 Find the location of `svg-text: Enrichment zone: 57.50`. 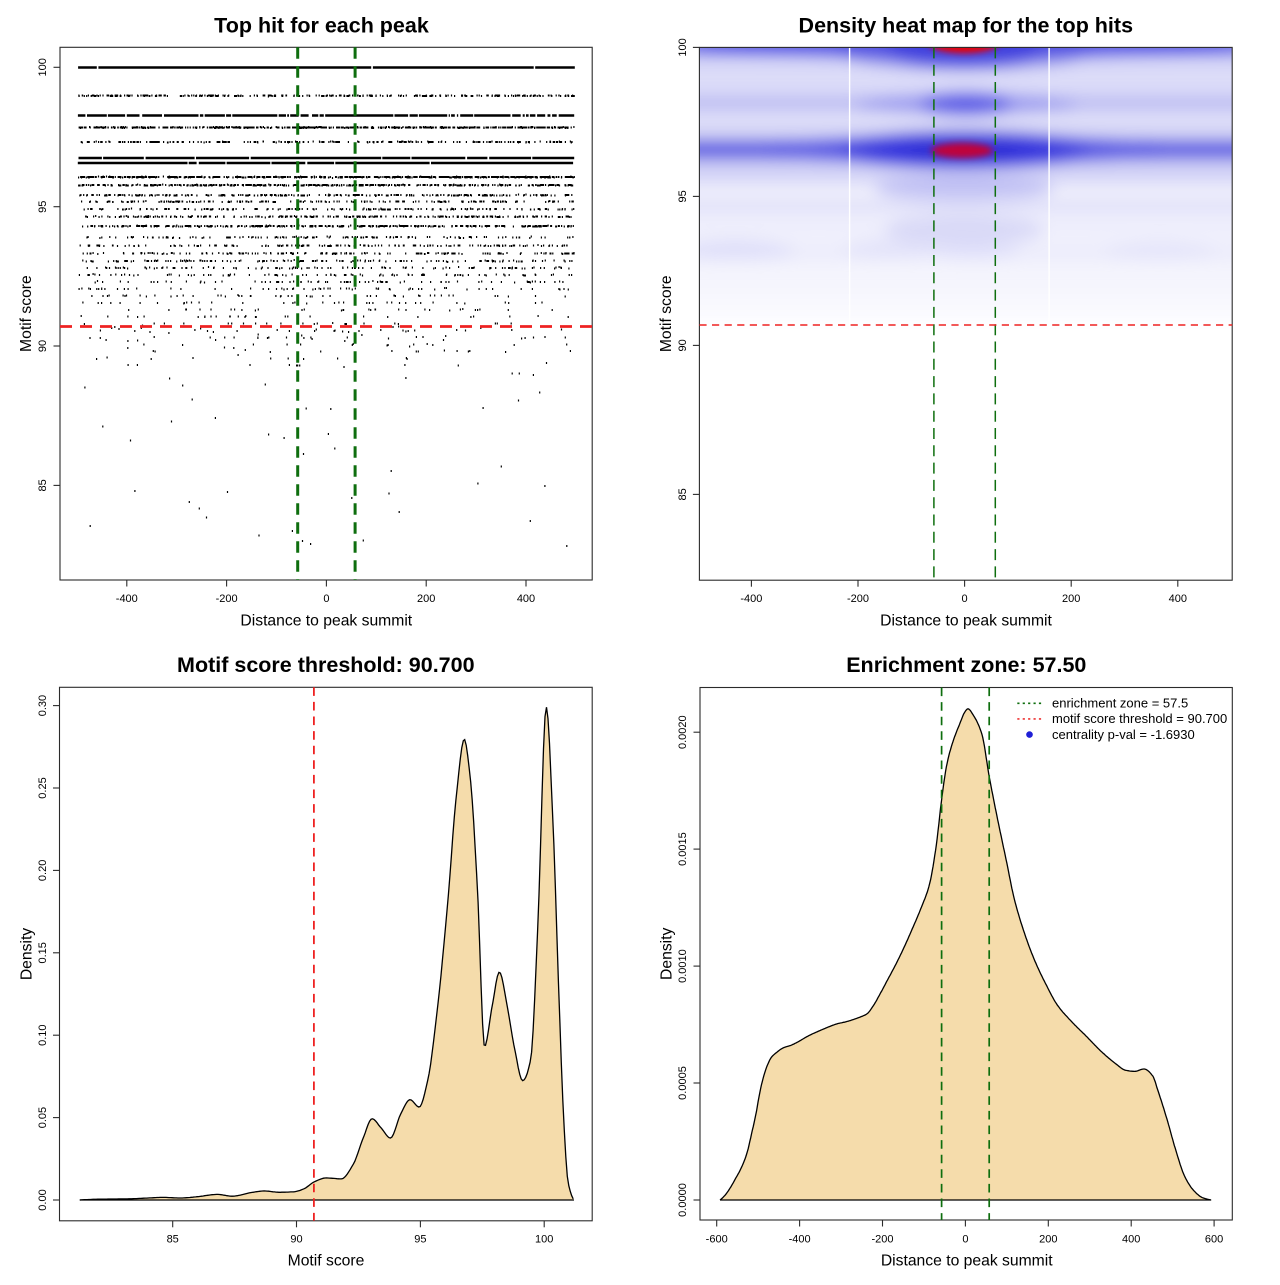

svg-text: Enrichment zone: 57.50 is located at coordinates (966, 665).